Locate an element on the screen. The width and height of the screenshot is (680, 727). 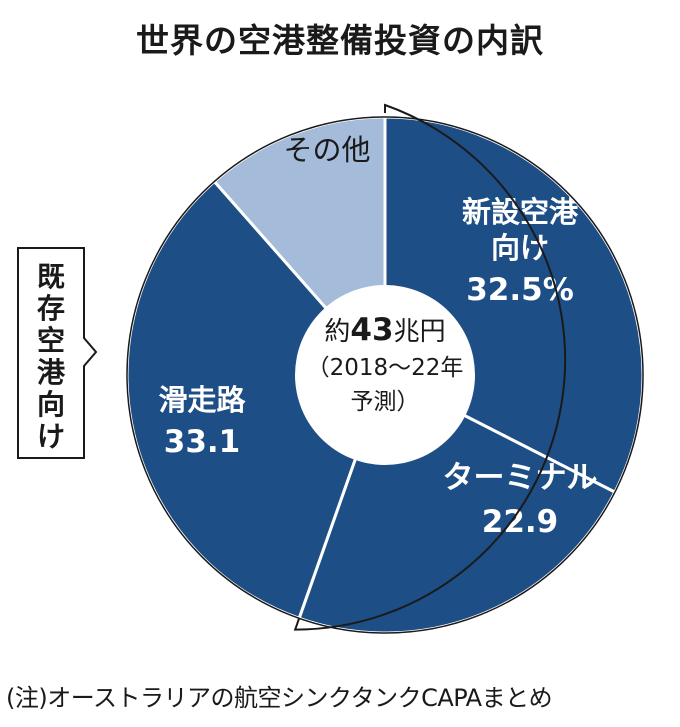
center-total: 約43兆円 is located at coordinates (384, 330).